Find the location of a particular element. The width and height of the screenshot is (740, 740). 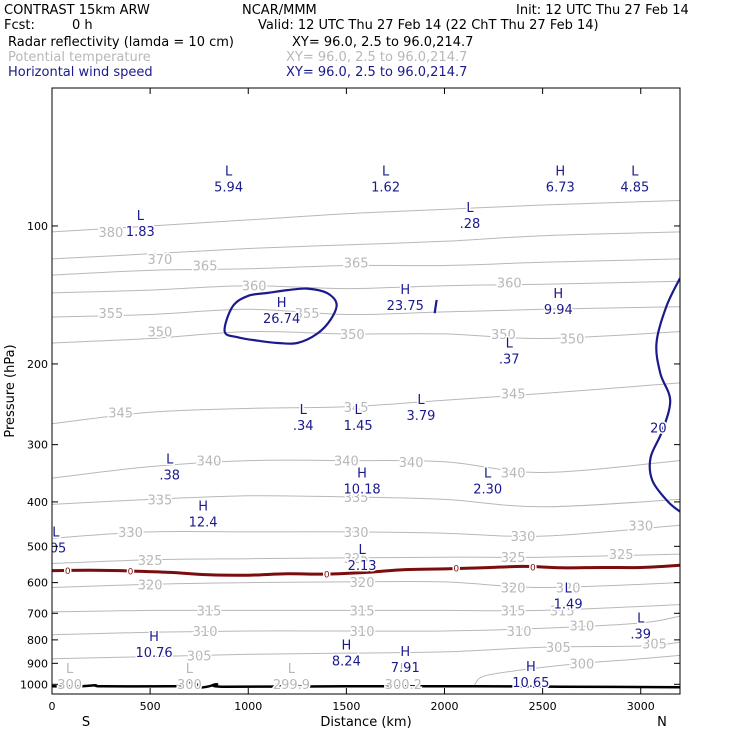

wind-extremum-value: 10.65 is located at coordinates (530, 683).